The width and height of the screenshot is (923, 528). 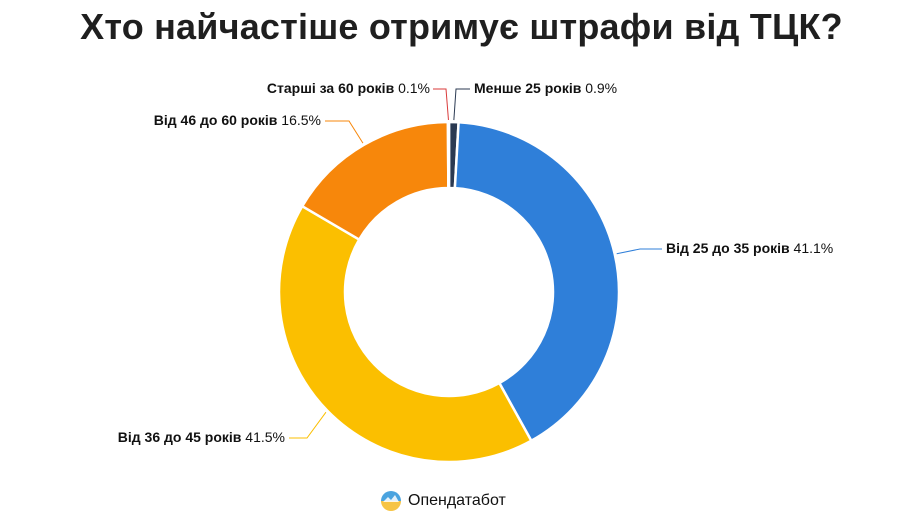 What do you see at coordinates (218, 120) in the screenshot?
I see `category-name: Від 46 до 60 років` at bounding box center [218, 120].